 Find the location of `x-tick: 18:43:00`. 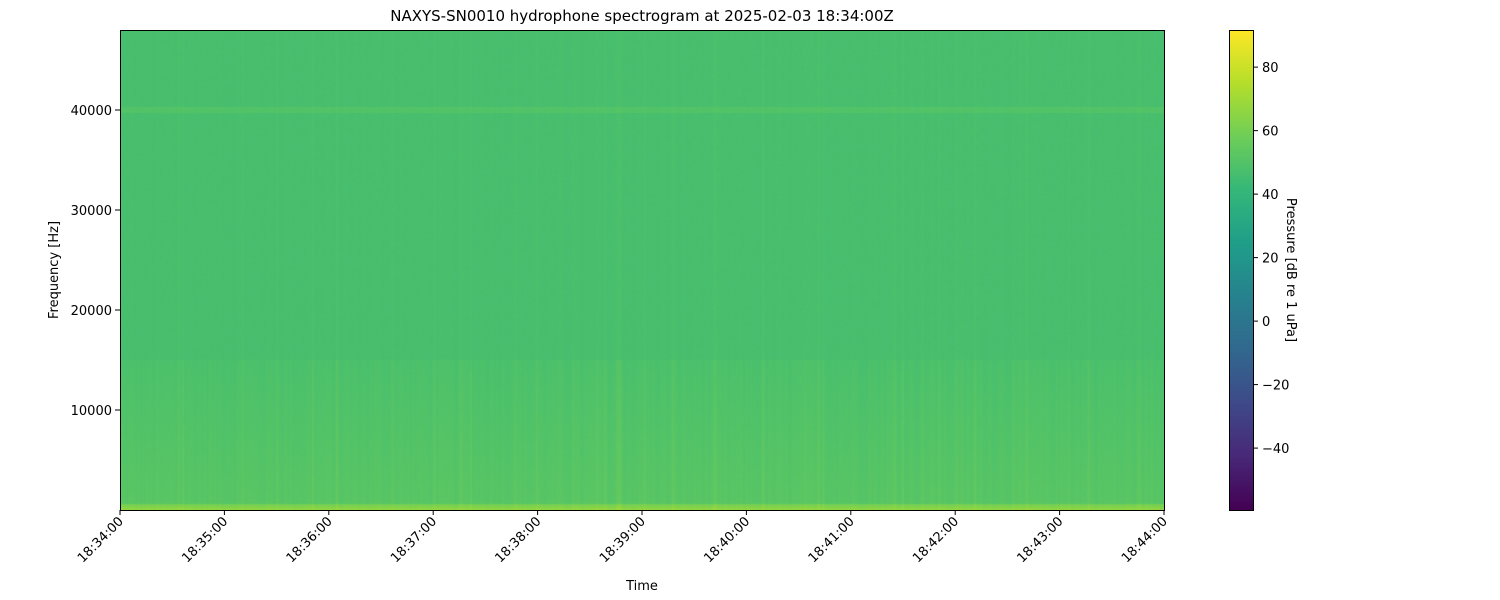

x-tick: 18:43:00 is located at coordinates (1041, 538).